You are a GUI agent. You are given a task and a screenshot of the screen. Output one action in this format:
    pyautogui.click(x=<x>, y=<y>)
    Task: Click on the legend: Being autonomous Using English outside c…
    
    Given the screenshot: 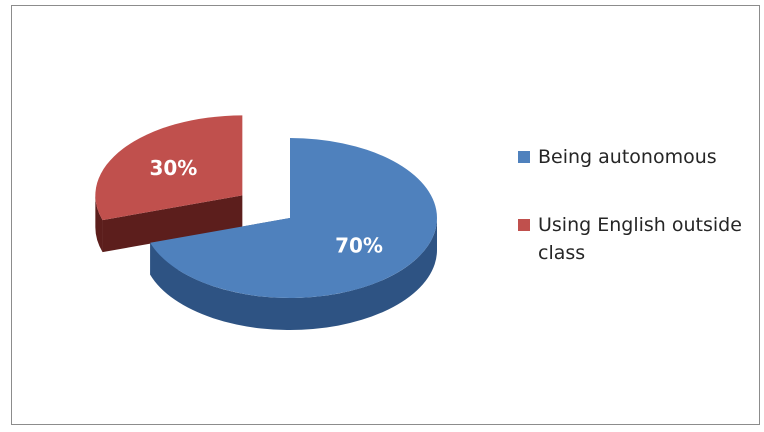 What is the action you would take?
    pyautogui.click(x=634, y=225)
    